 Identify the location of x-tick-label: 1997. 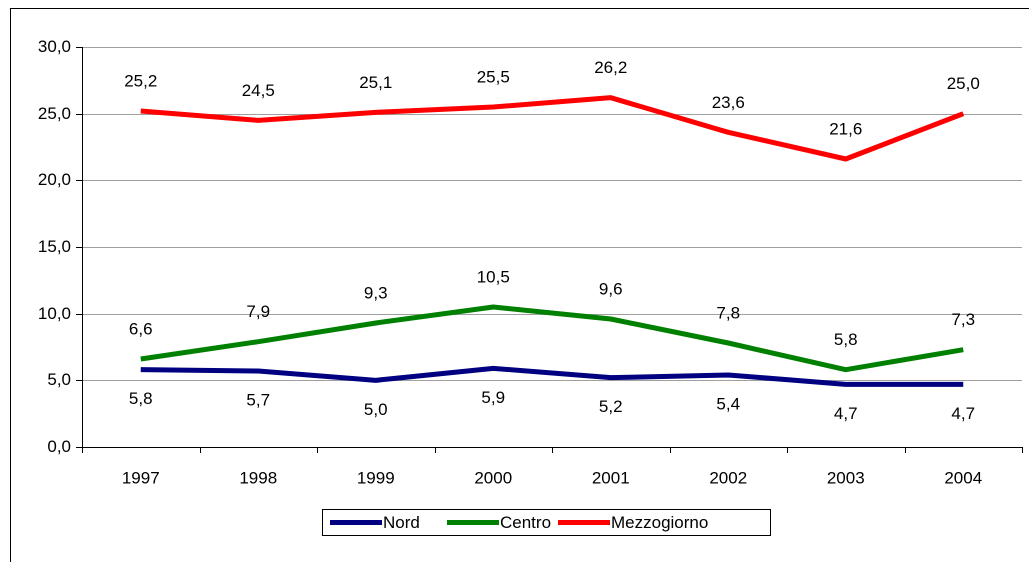
(141, 477).